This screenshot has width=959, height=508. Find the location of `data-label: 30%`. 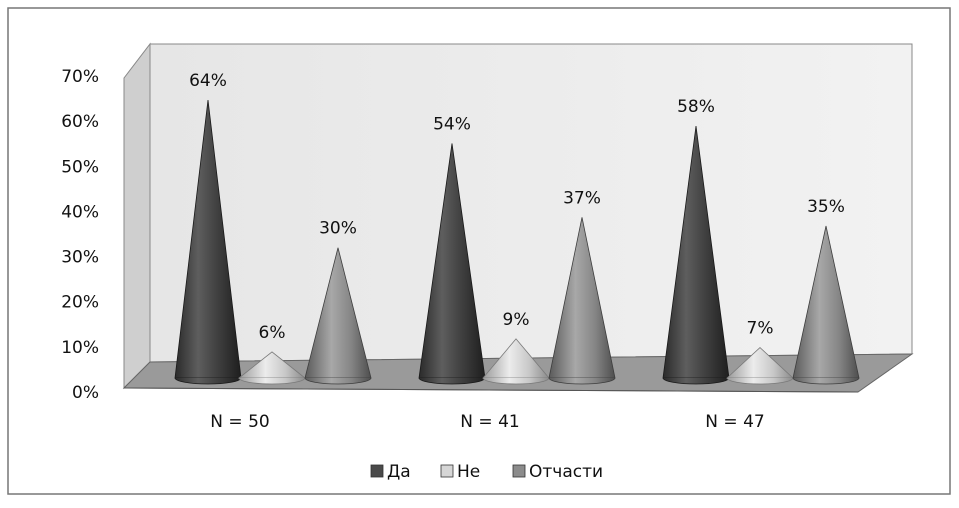

data-label: 30% is located at coordinates (338, 229).